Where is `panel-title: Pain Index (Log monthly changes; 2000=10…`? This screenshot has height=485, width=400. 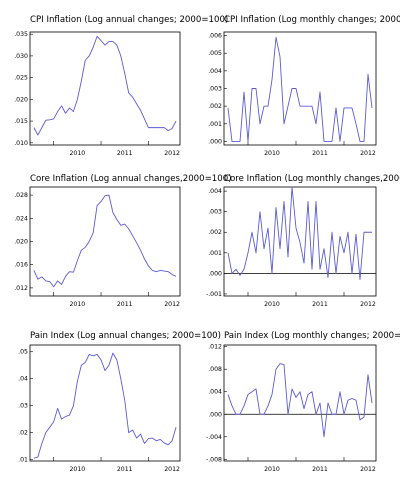 panel-title: Pain Index (Log monthly changes; 2000=10… is located at coordinates (312, 336).